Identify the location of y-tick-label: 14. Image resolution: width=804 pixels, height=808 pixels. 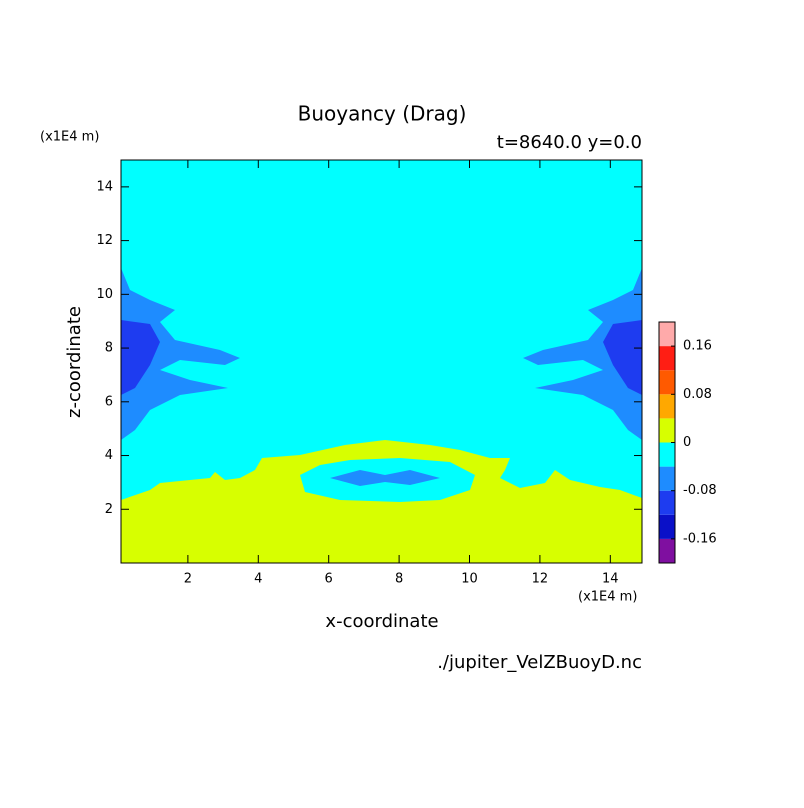
(104, 186).